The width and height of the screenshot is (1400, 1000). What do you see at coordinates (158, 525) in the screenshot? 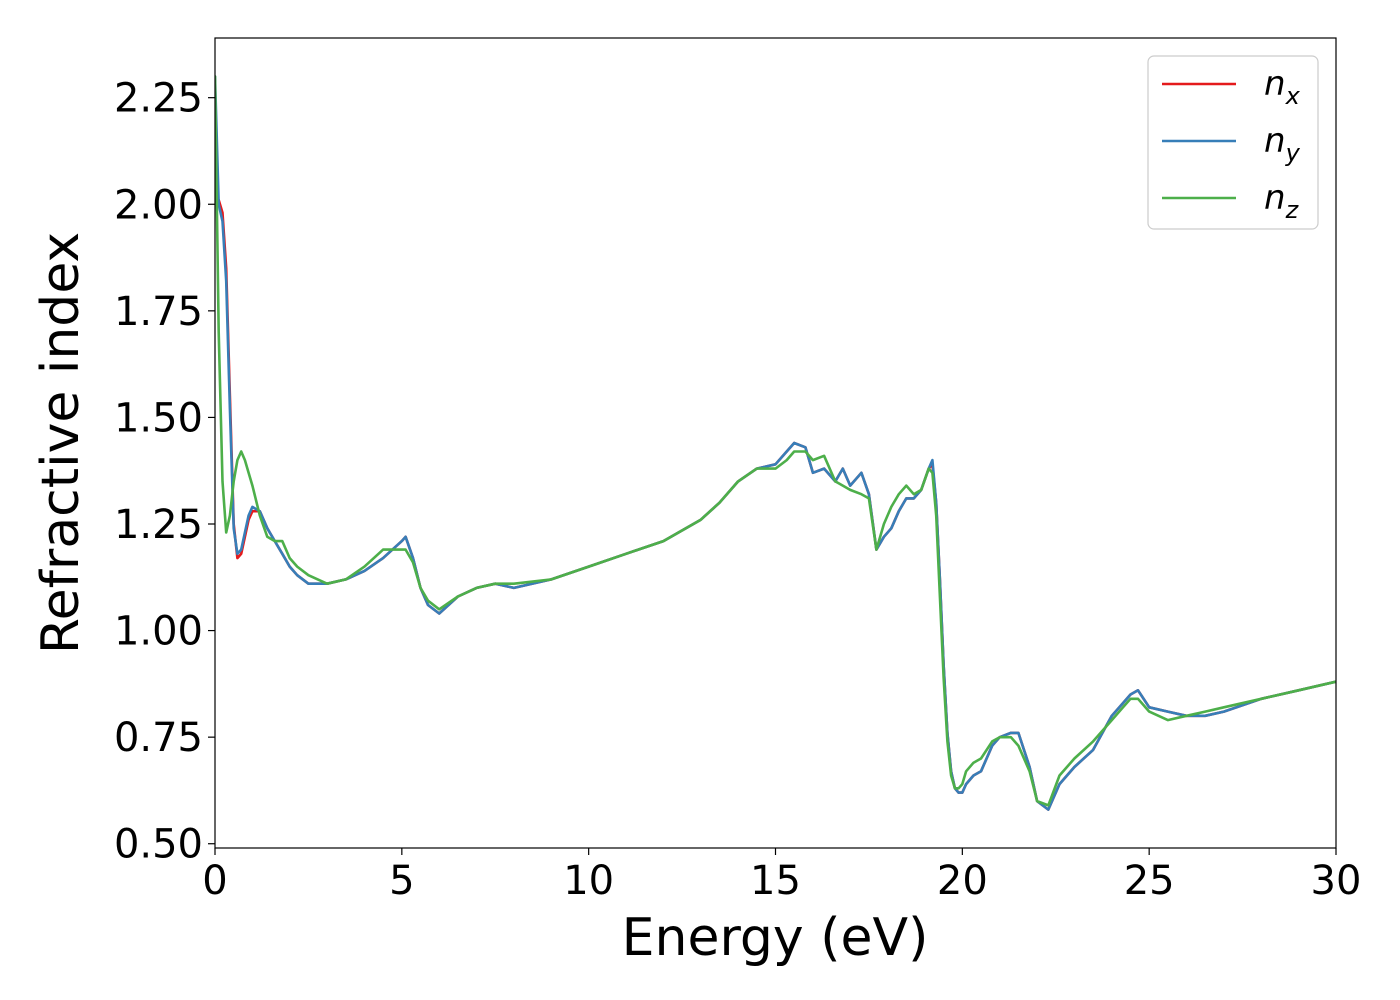
I see `y-tick-label: 1.25` at bounding box center [158, 525].